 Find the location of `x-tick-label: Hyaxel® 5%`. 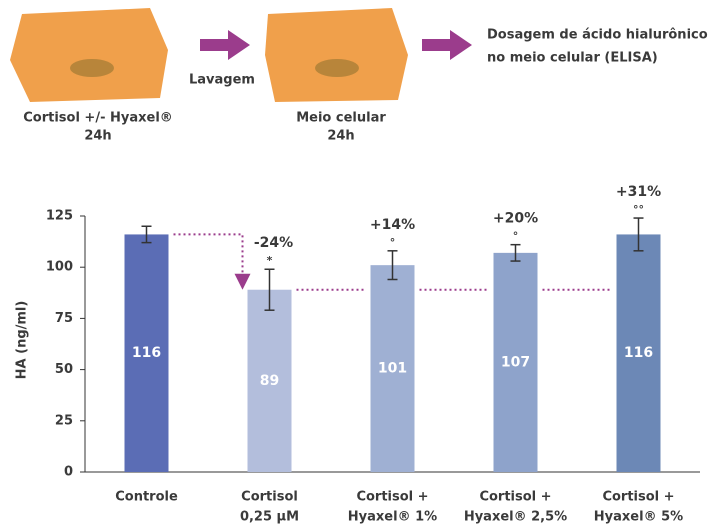

x-tick-label: Hyaxel® 5% is located at coordinates (638, 517).